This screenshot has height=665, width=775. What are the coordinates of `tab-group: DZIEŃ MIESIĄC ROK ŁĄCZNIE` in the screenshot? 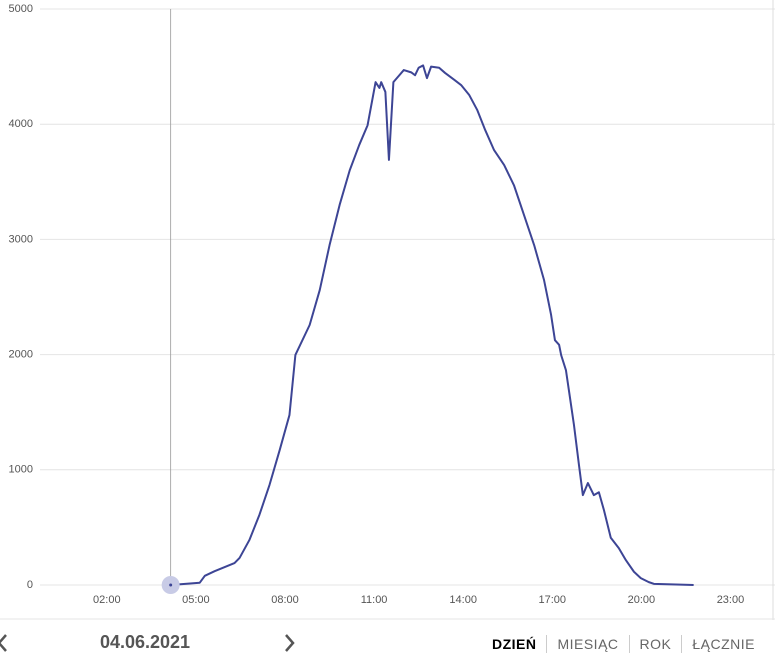 It's located at (623, 644).